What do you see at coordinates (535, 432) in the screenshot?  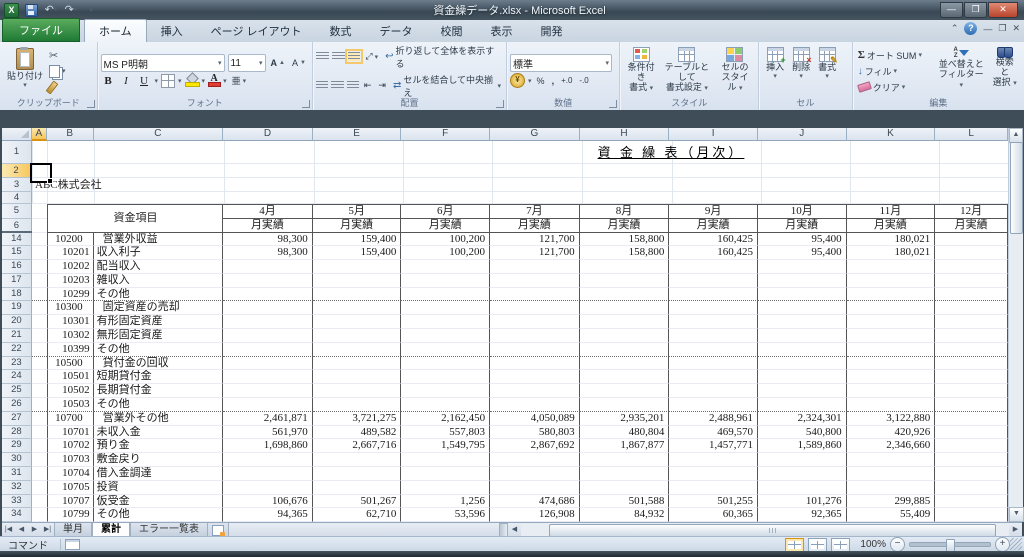 I see `cell: 580,803` at bounding box center [535, 432].